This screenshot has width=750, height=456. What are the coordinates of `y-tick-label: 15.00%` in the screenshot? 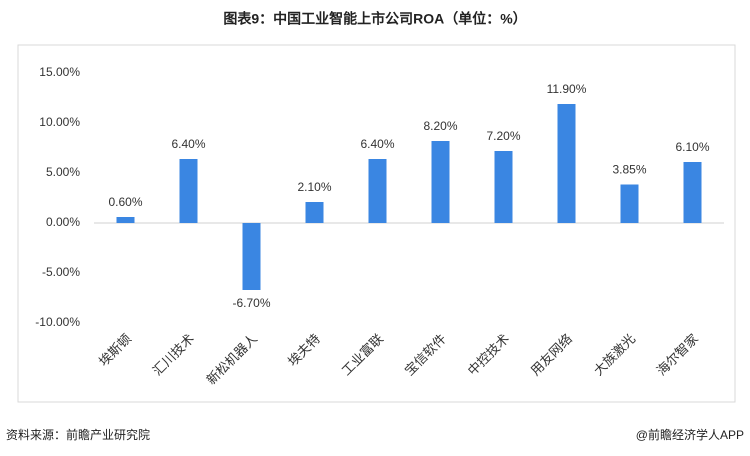 It's located at (59, 72).